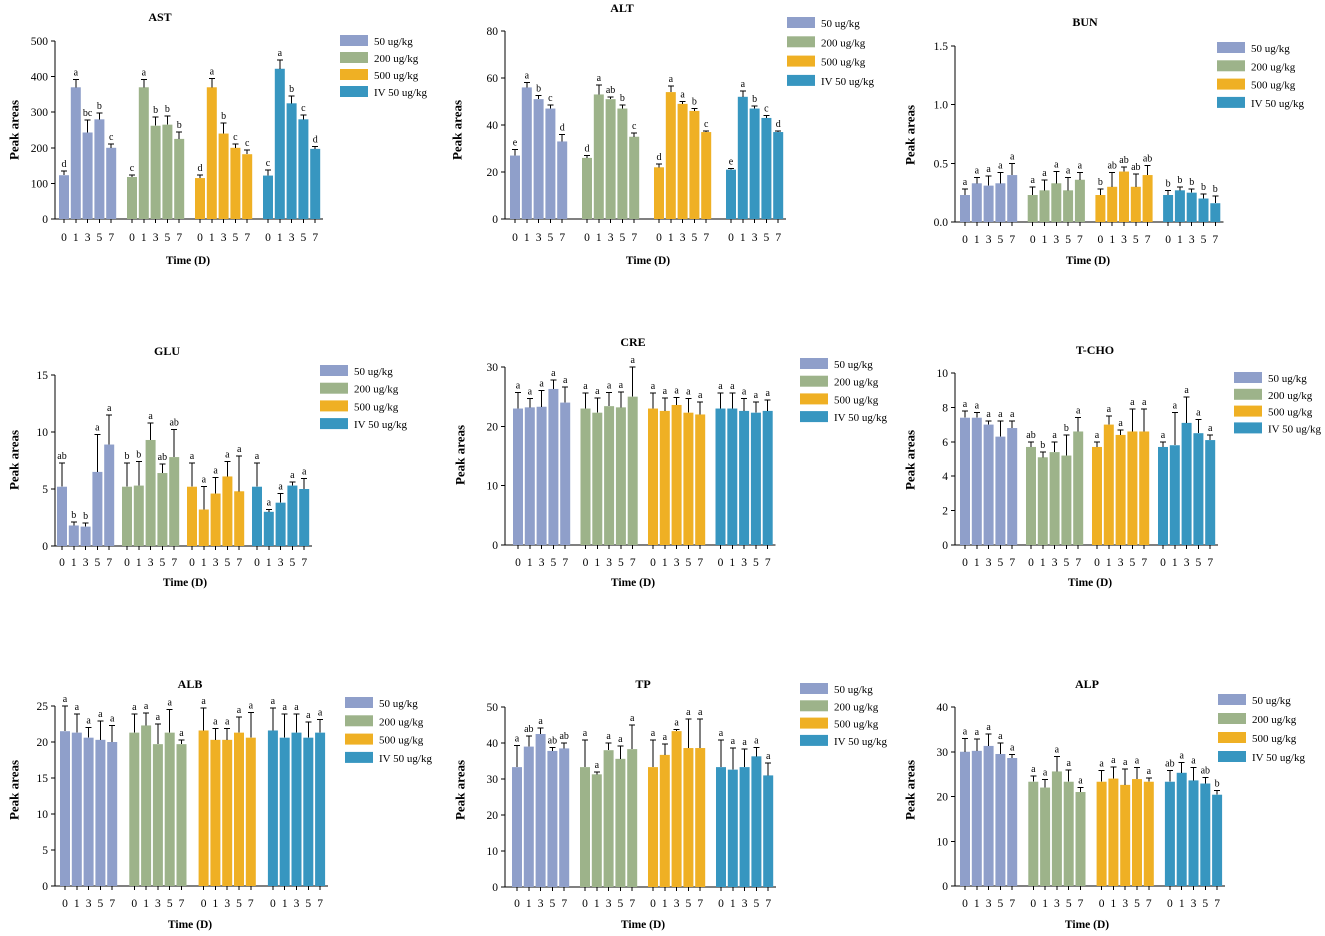 The height and width of the screenshot is (936, 1325). I want to click on chart-title: BUN, so click(1085, 22).